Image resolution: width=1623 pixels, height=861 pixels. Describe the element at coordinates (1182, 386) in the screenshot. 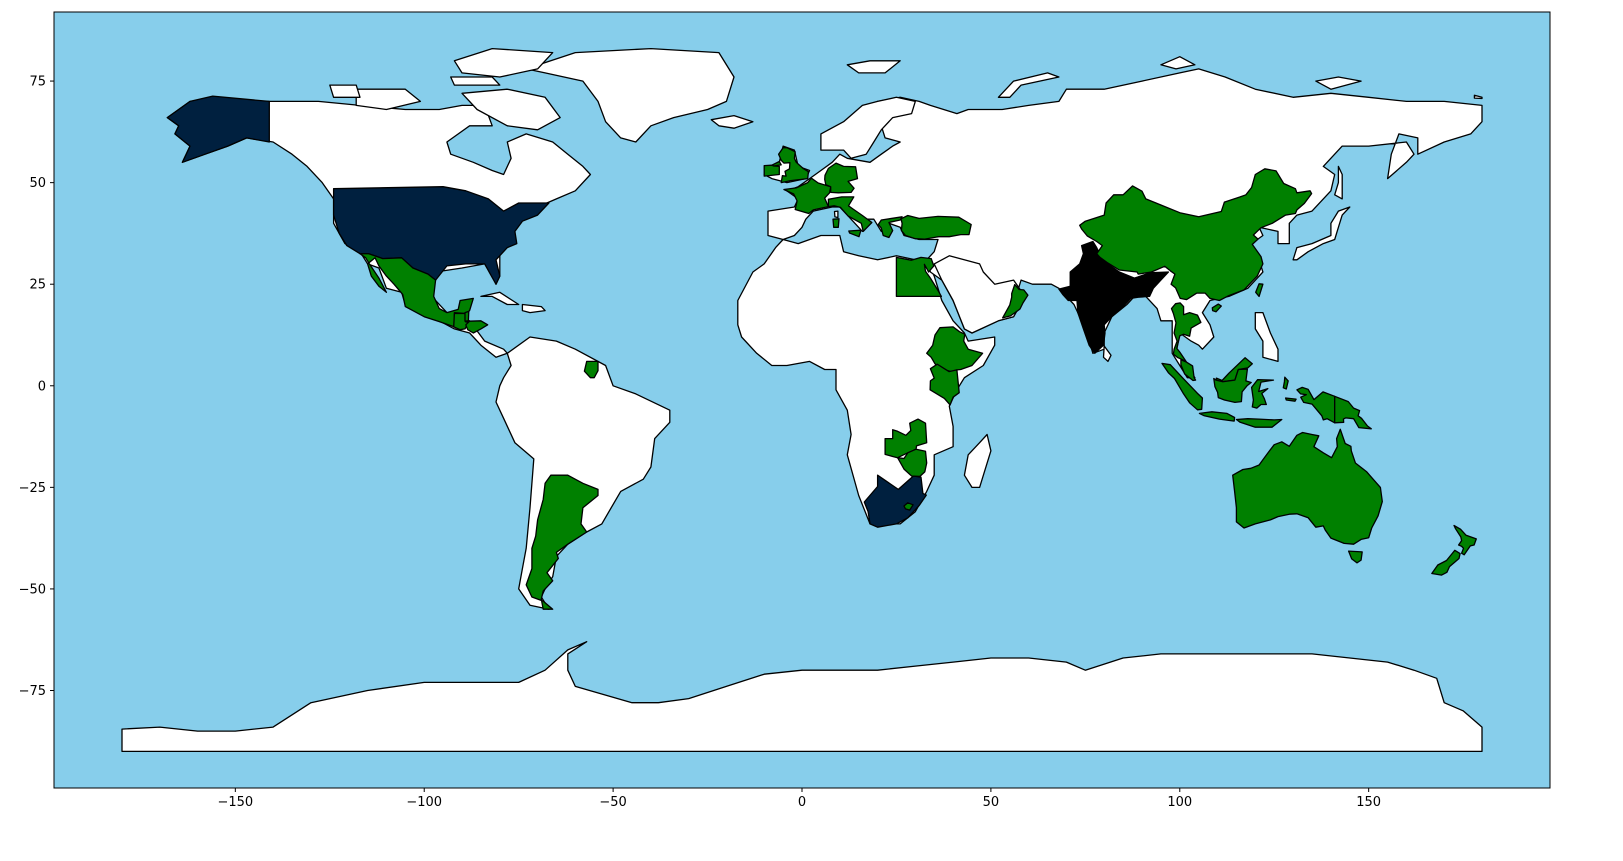

I see `country-indonesia-sumatra` at that location.